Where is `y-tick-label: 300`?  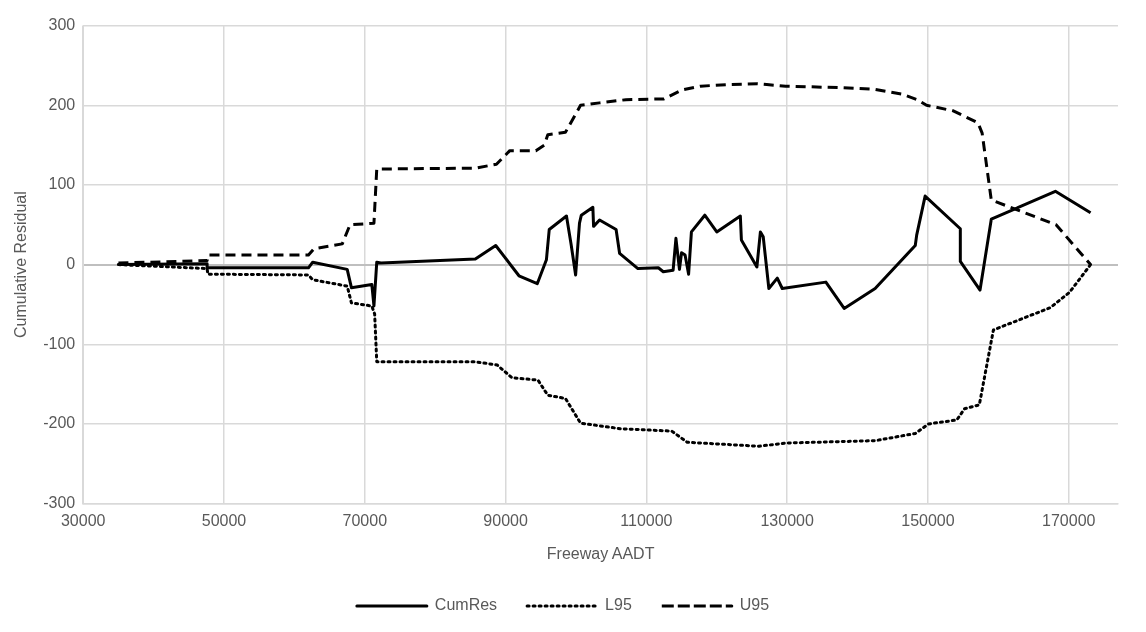
y-tick-label: 300 is located at coordinates (62, 25).